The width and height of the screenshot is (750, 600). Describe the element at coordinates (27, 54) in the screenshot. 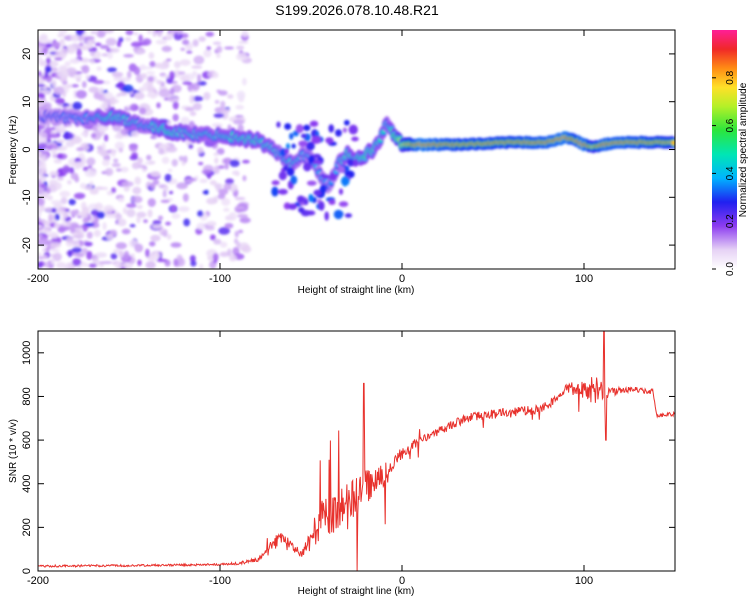

I see `spectrogram-y-tick-label: 20` at that location.